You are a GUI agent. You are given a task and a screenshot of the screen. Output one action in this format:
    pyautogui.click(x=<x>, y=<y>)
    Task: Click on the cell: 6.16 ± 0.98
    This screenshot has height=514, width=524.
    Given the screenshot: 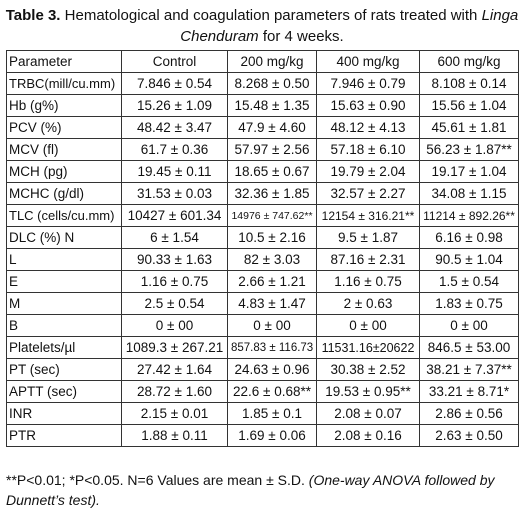 What is the action you would take?
    pyautogui.click(x=469, y=237)
    